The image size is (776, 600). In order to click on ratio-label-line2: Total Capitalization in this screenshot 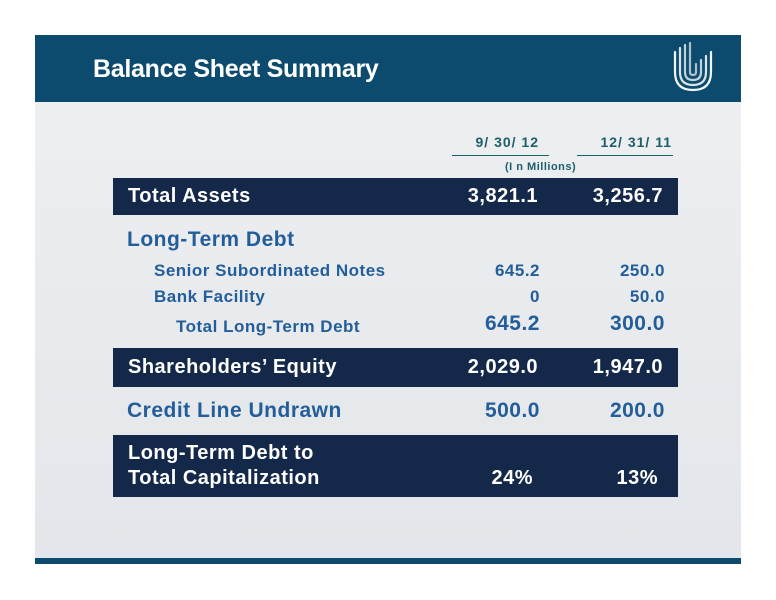, I will do `click(224, 478)`.